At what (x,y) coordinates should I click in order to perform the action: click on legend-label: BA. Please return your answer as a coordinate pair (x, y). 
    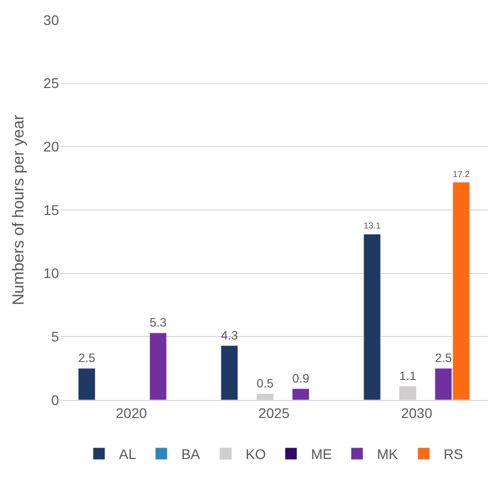
    Looking at the image, I should click on (191, 454).